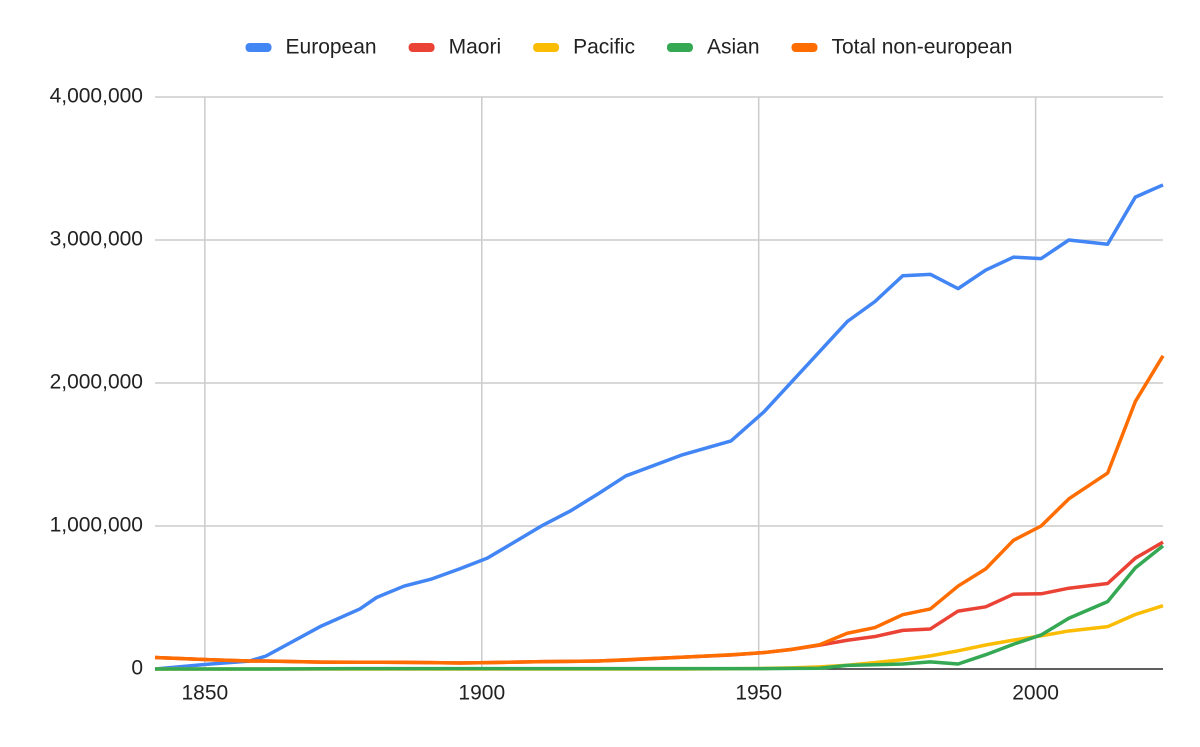 The image size is (1200, 747). I want to click on legend-label: Asian, so click(733, 47).